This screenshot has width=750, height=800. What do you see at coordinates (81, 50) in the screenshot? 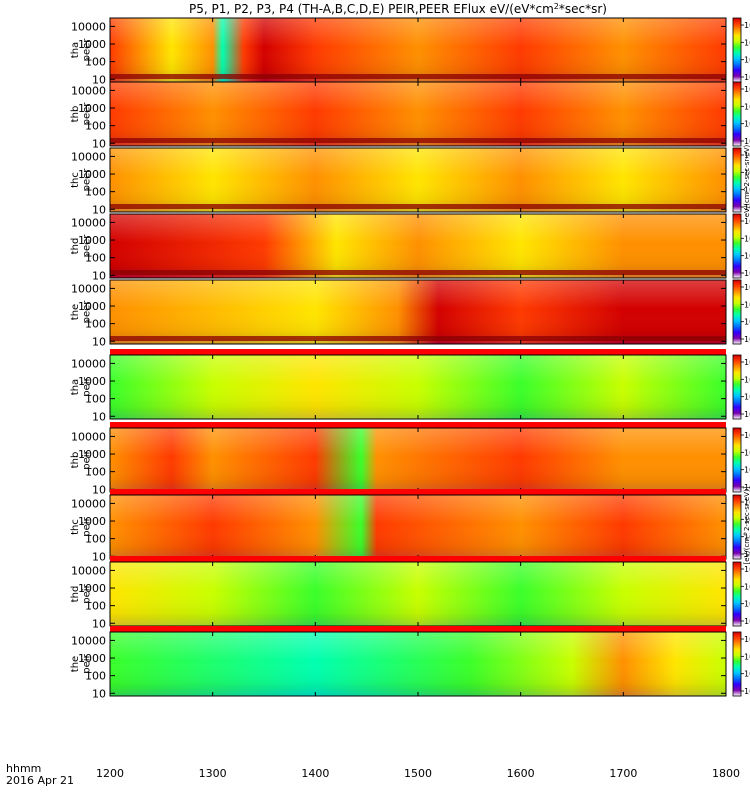
I see `y-axis-label: thapeer` at bounding box center [81, 50].